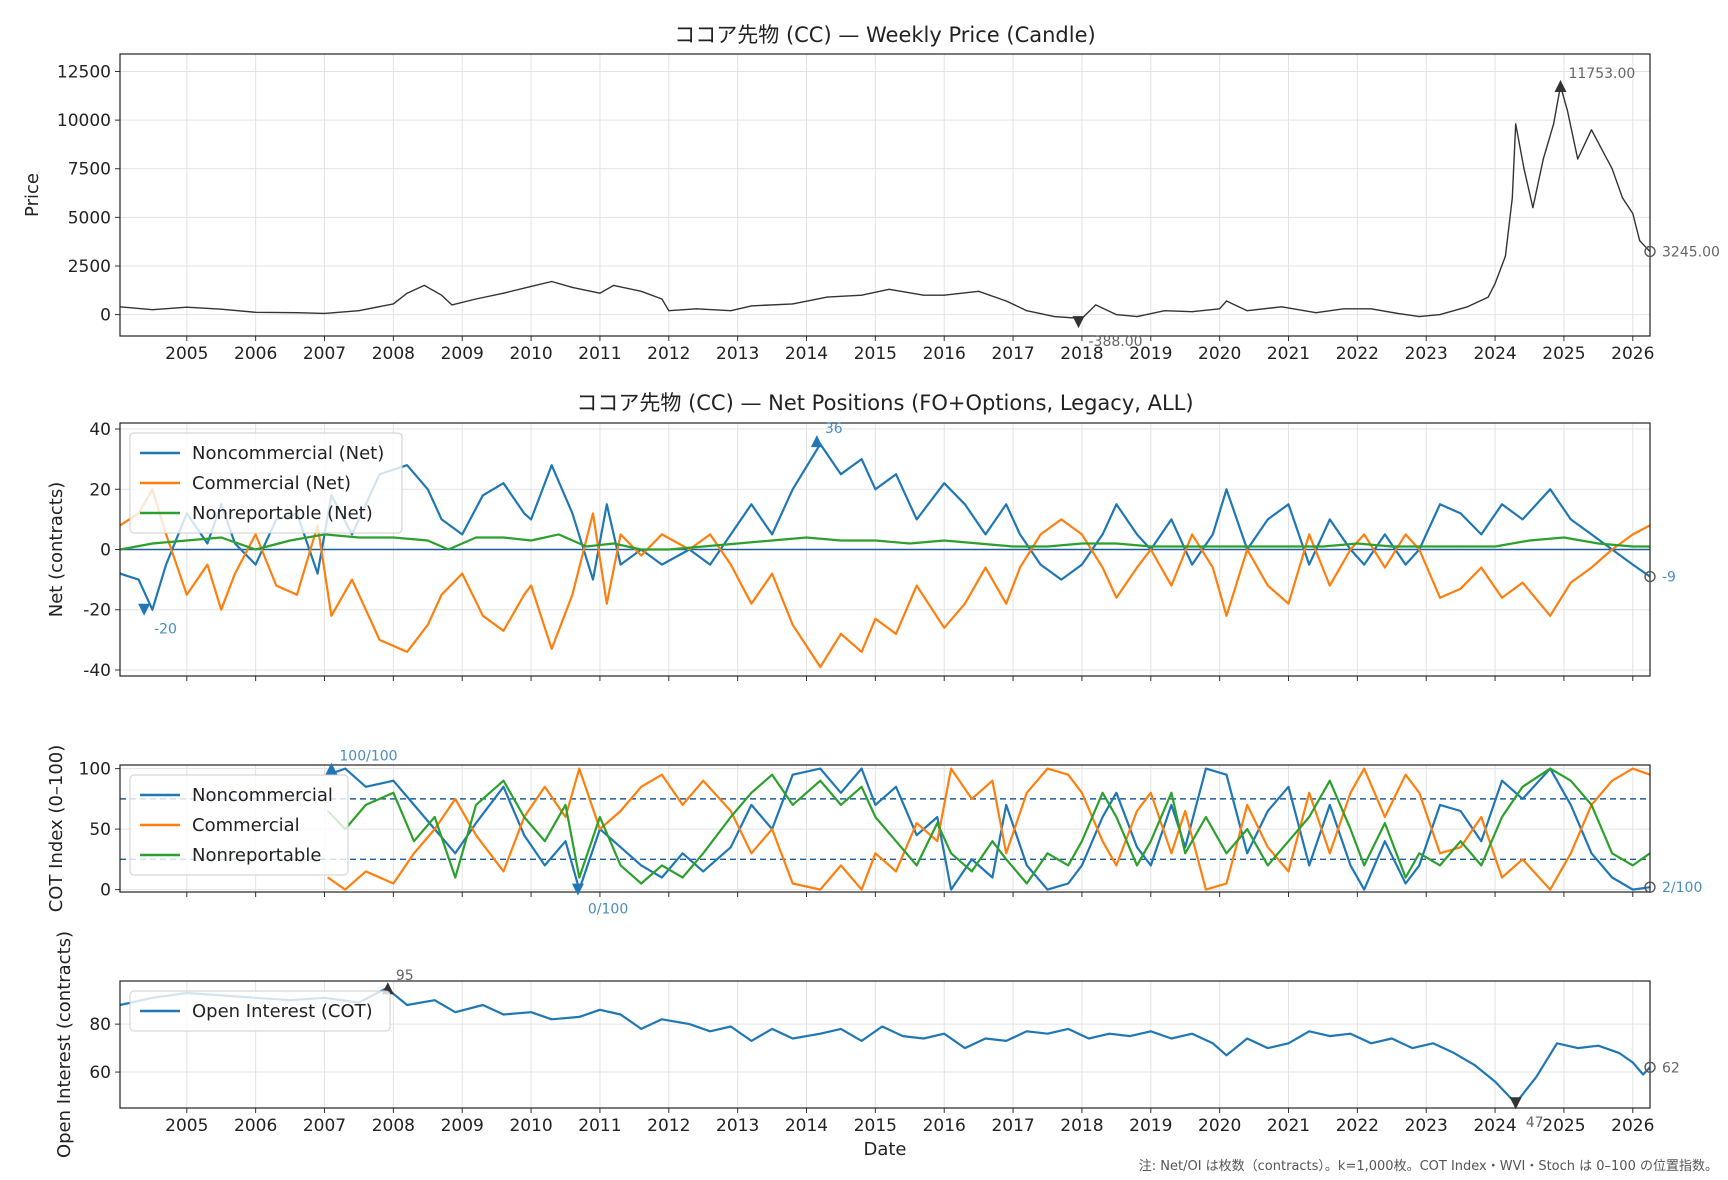 The image size is (1728, 1180). What do you see at coordinates (1494, 354) in the screenshot?
I see `x-tick-label: 2024` at bounding box center [1494, 354].